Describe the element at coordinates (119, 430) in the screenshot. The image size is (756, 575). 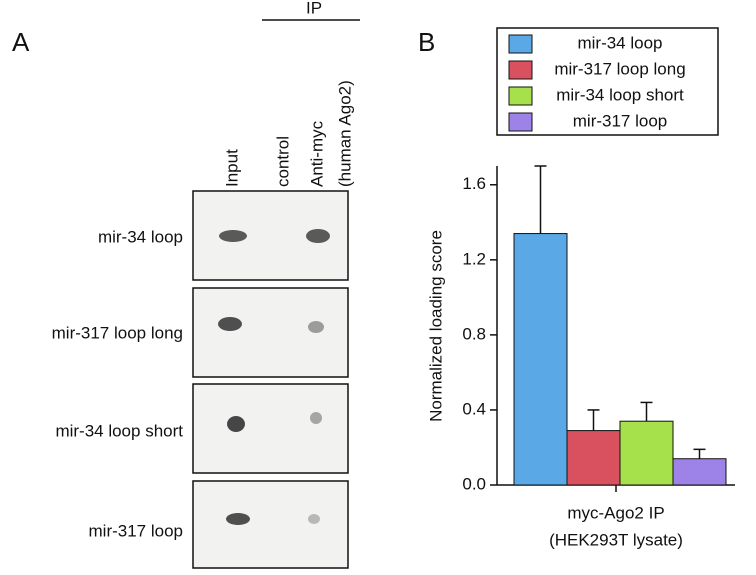
I see `row-label: mir-34 loop short` at that location.